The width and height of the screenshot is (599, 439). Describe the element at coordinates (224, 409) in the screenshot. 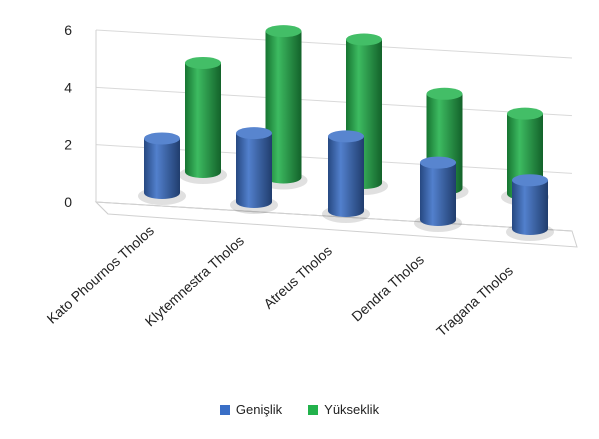

I see `legend-swatch-genislik` at that location.